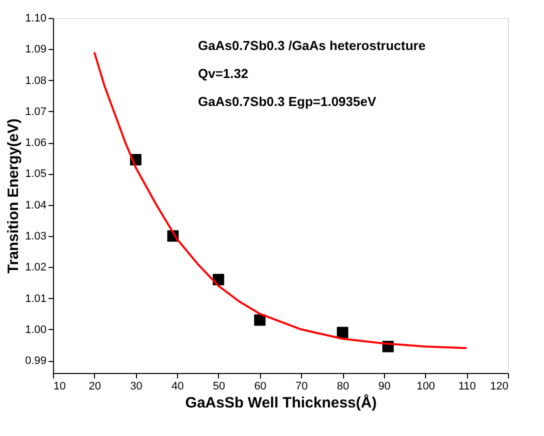  Describe the element at coordinates (177, 386) in the screenshot. I see `x-tick-label: 40` at that location.